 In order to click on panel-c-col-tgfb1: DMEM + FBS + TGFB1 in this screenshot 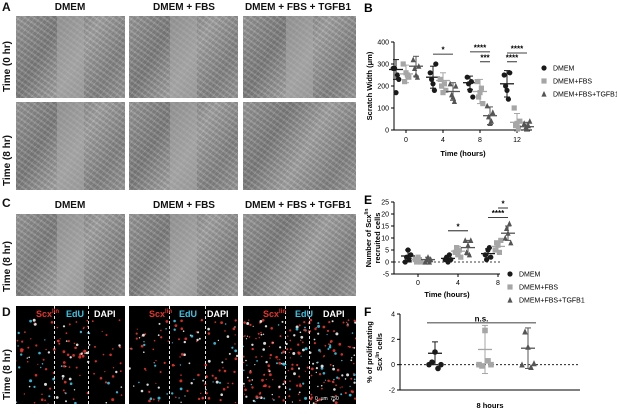, I will do `click(298, 205)`.